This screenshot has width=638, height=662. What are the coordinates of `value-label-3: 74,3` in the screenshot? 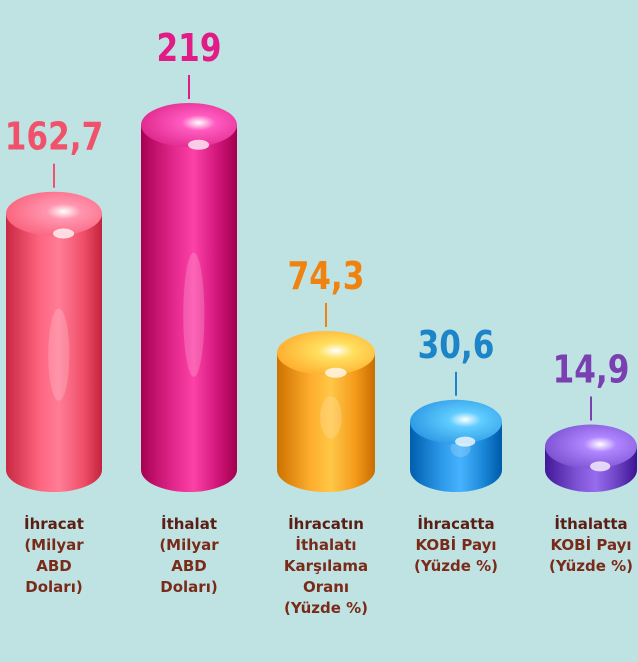 It's located at (326, 277).